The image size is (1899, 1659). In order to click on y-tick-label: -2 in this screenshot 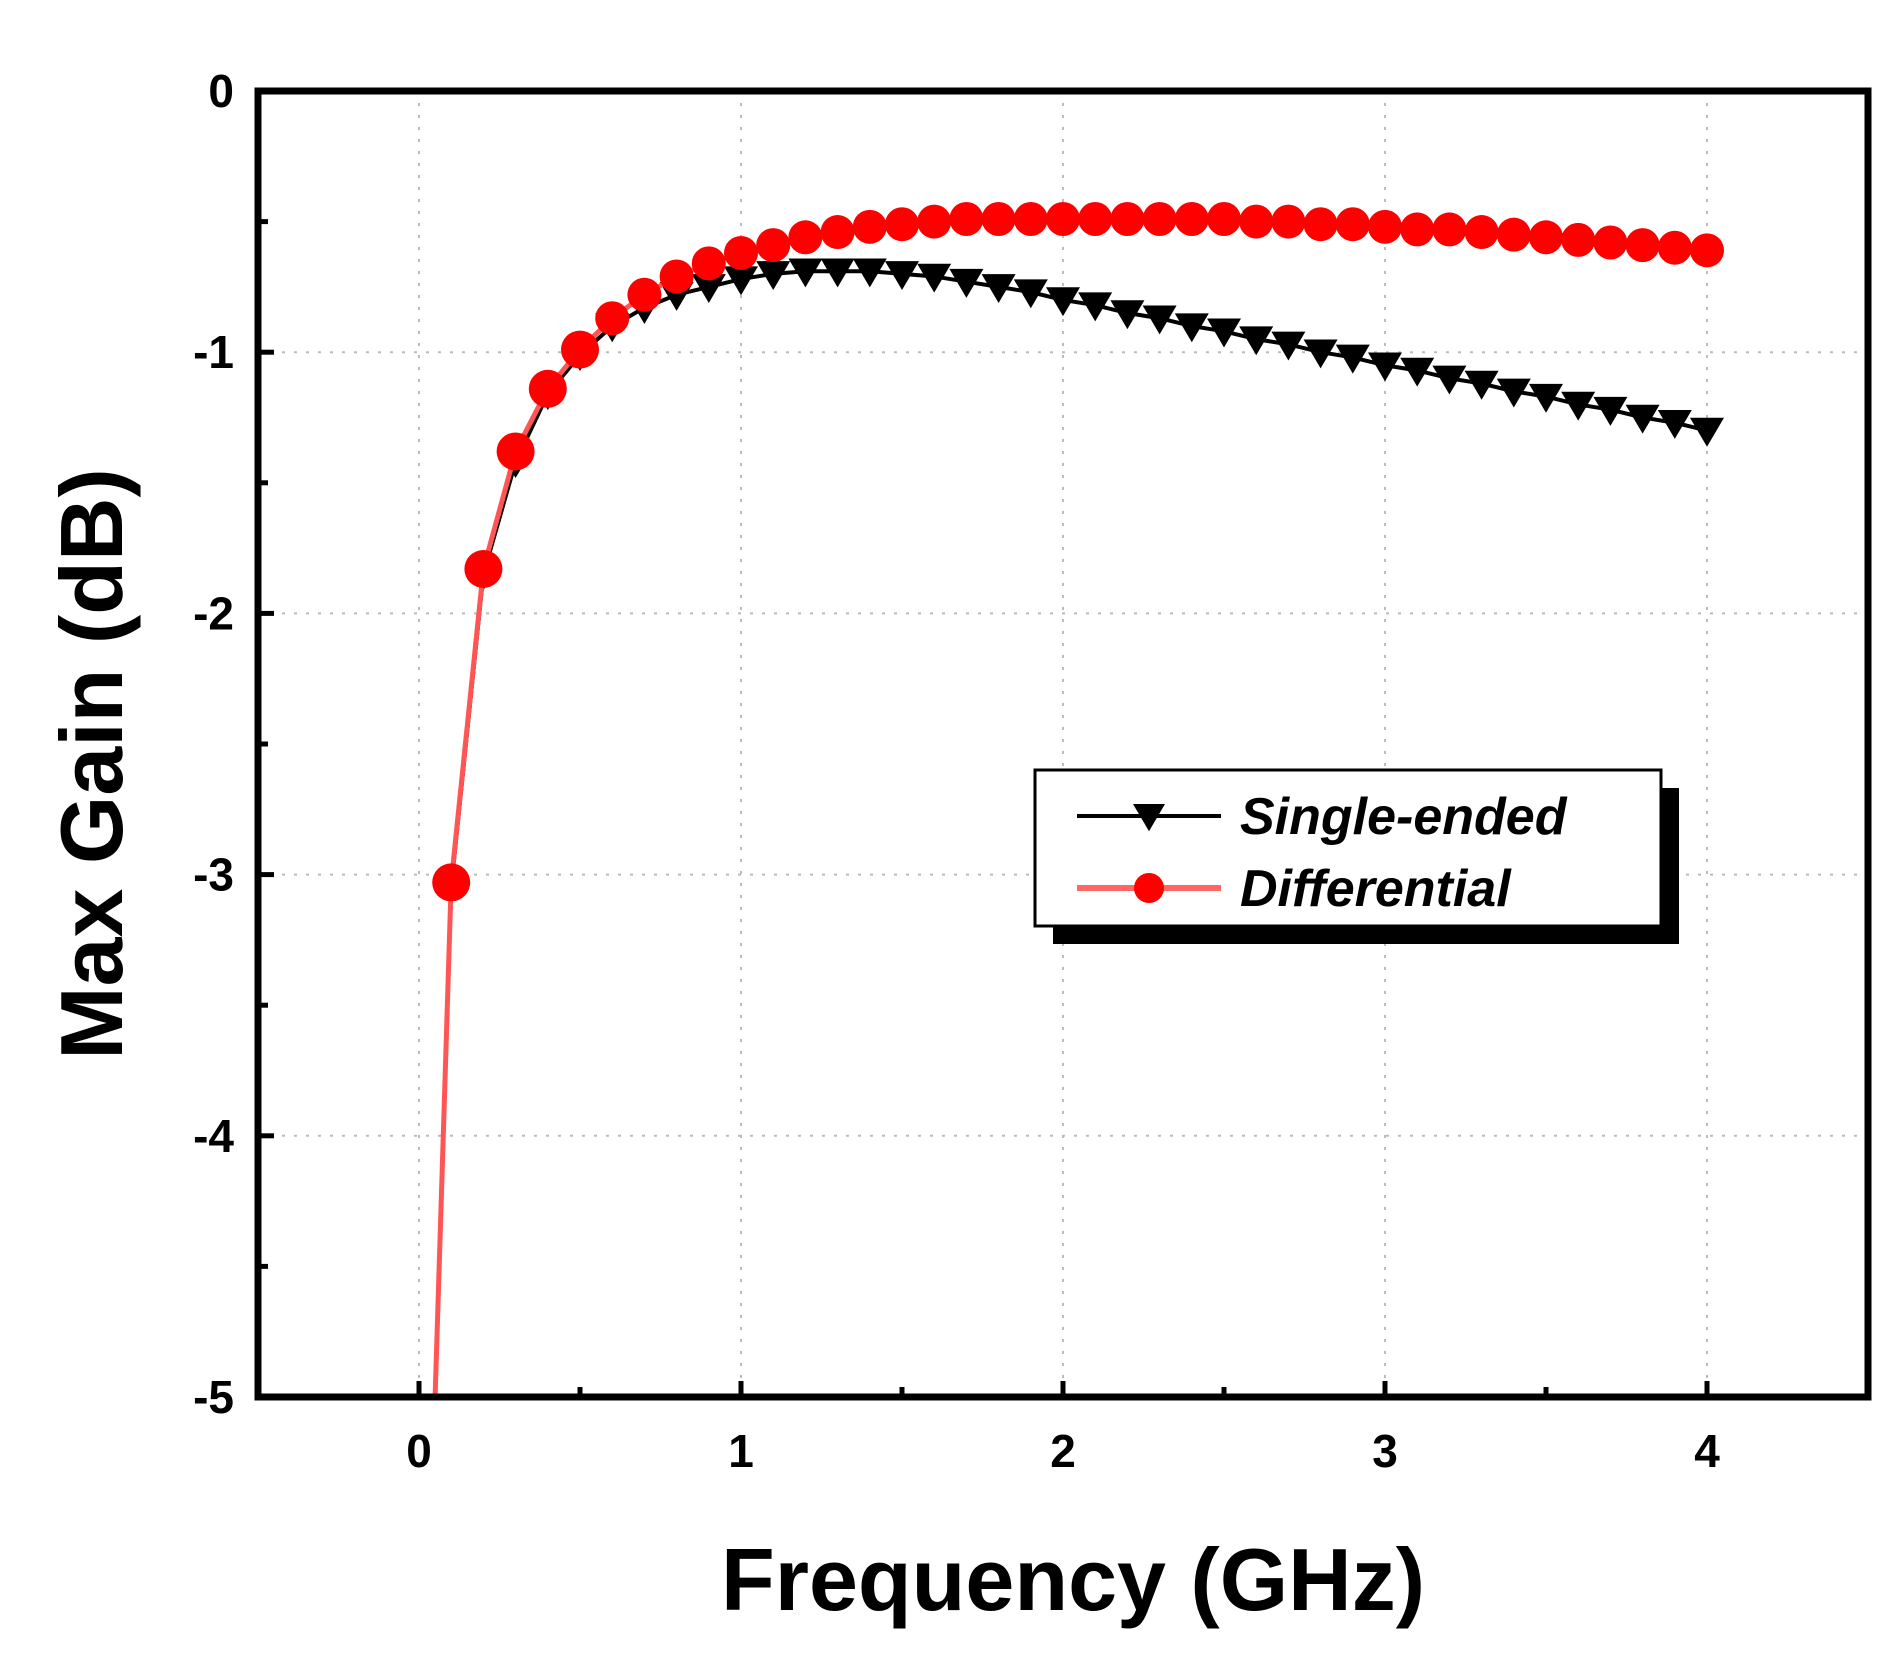, I will do `click(213, 613)`.